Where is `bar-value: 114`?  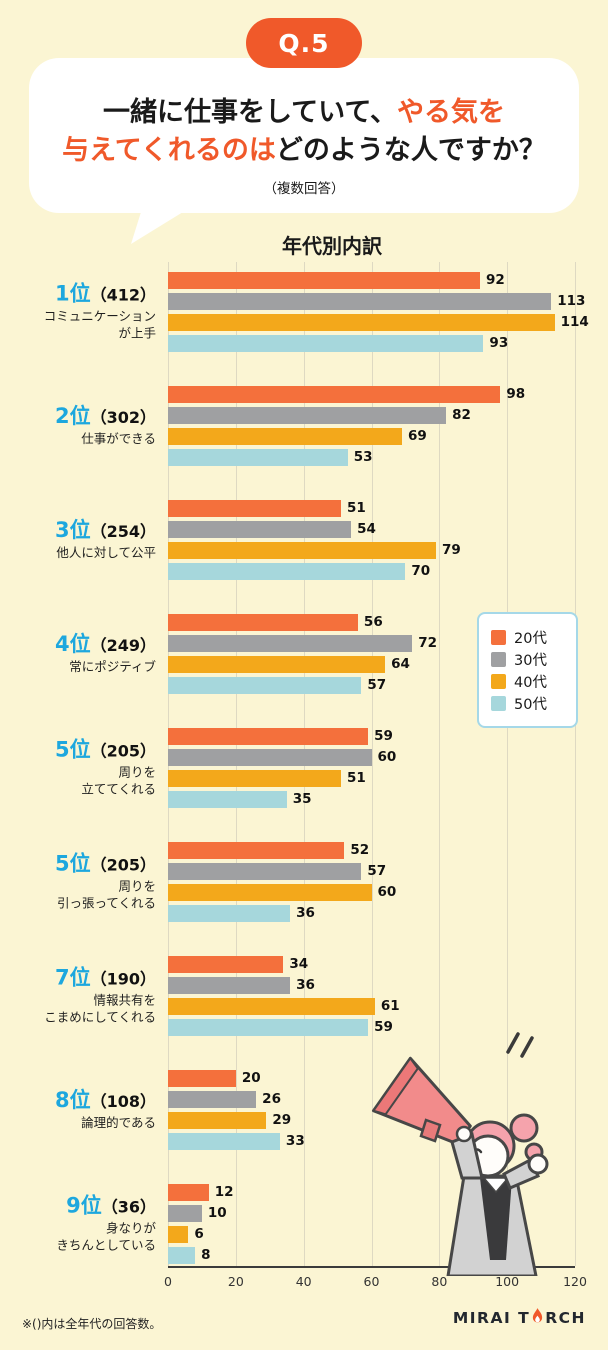 bar-value: 114 is located at coordinates (574, 321).